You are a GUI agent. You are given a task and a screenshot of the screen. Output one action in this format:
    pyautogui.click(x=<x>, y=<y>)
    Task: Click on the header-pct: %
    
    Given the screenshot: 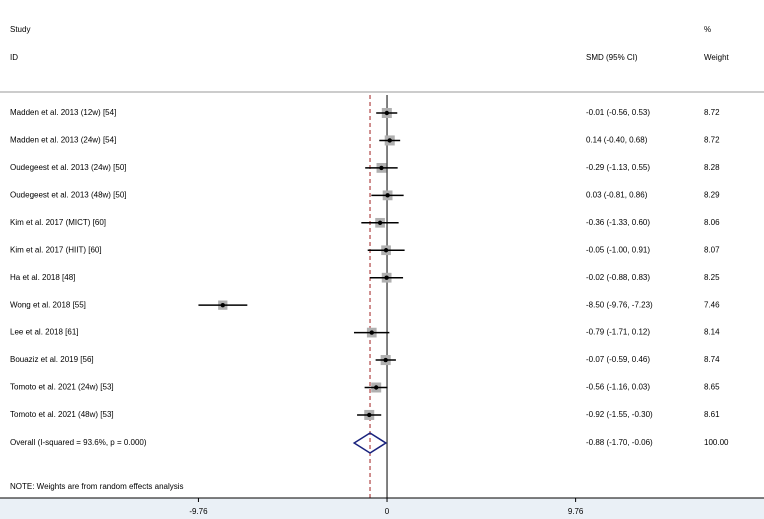 What is the action you would take?
    pyautogui.click(x=707, y=29)
    